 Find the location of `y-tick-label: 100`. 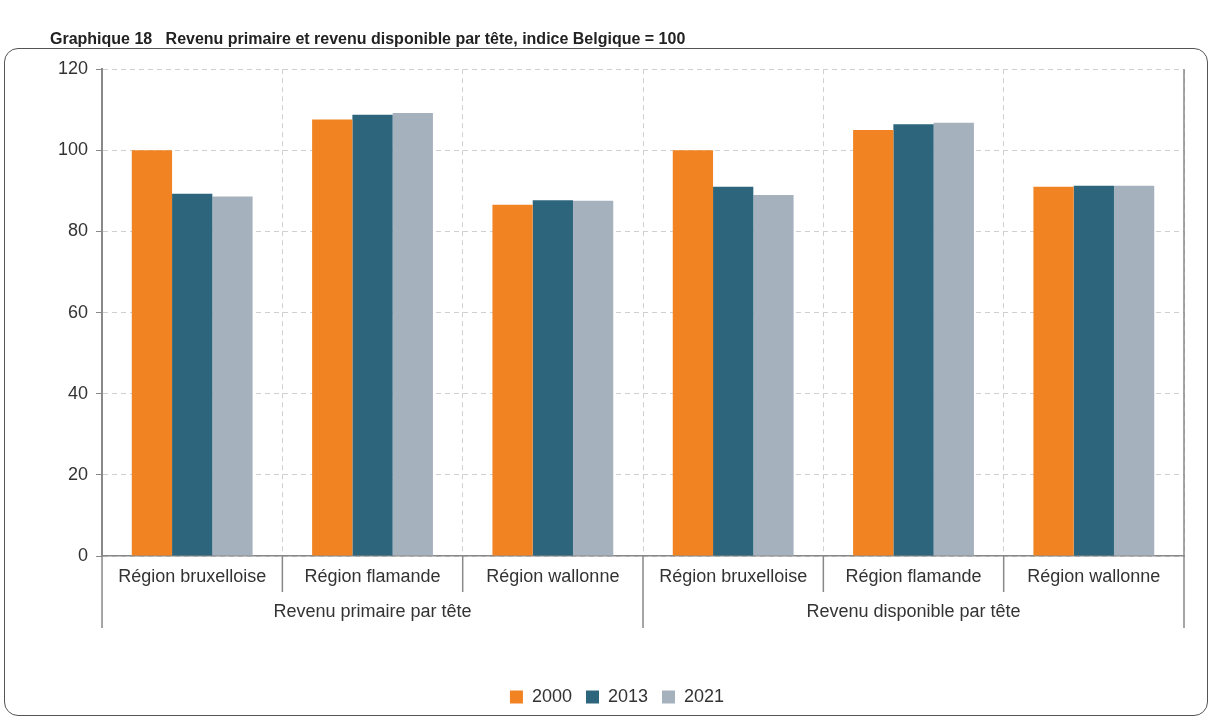

y-tick-label: 100 is located at coordinates (73, 149).